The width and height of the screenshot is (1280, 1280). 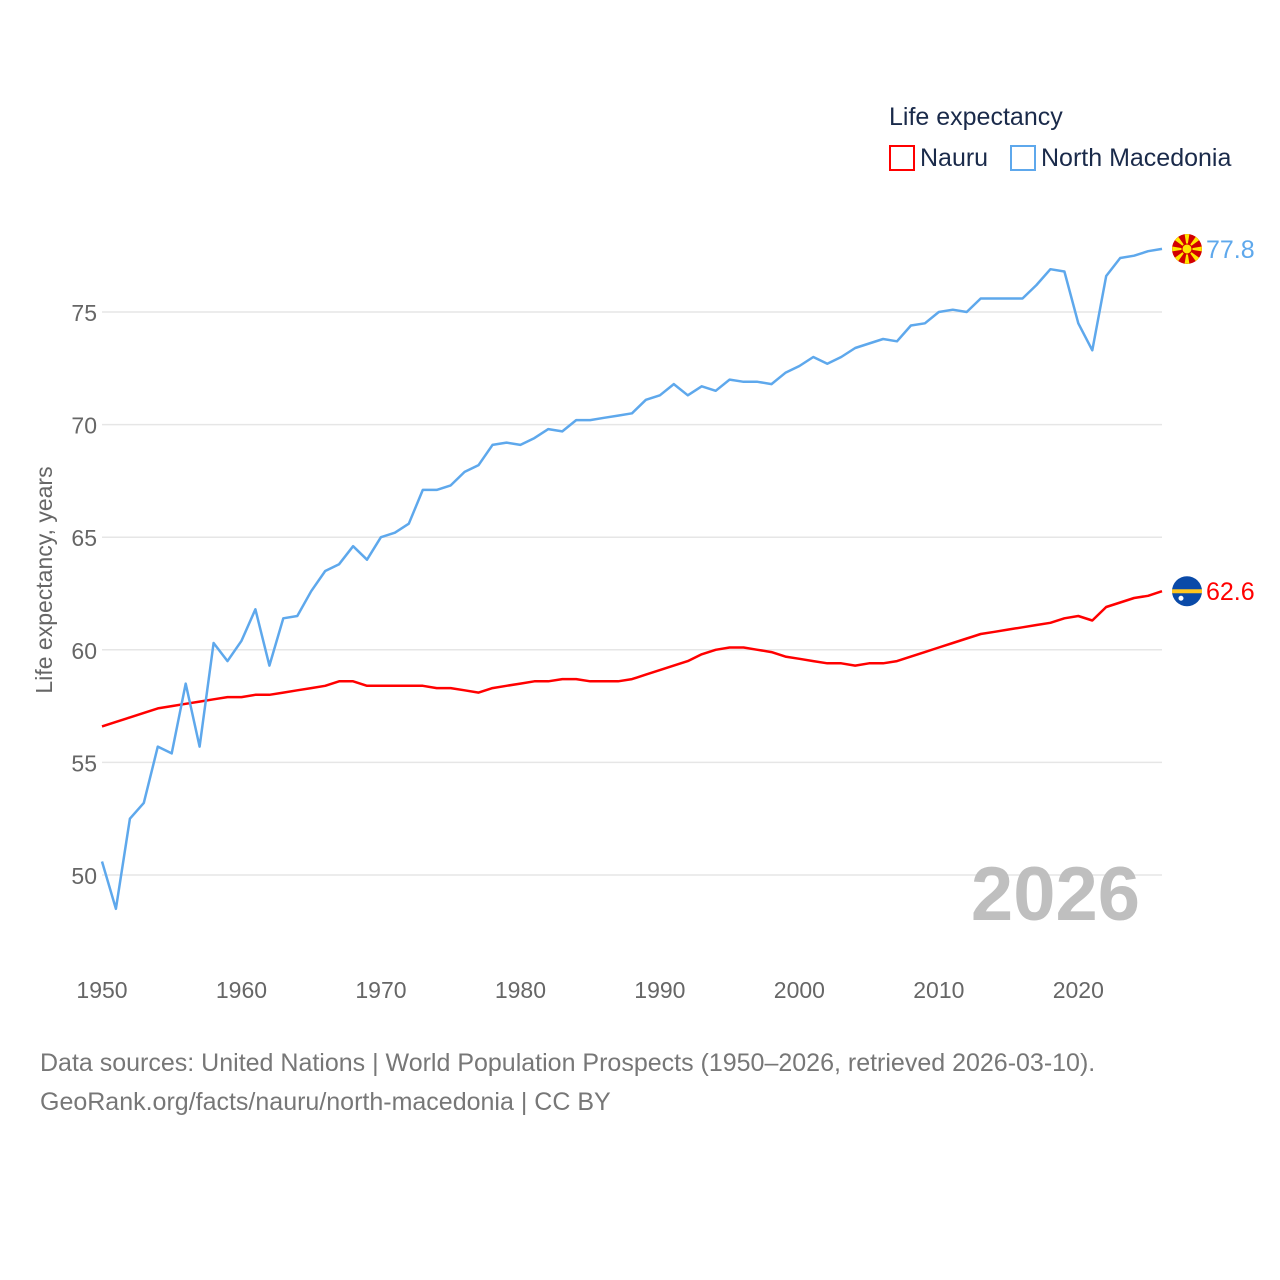 I want to click on end-value-label: 62.6, so click(x=1230, y=592).